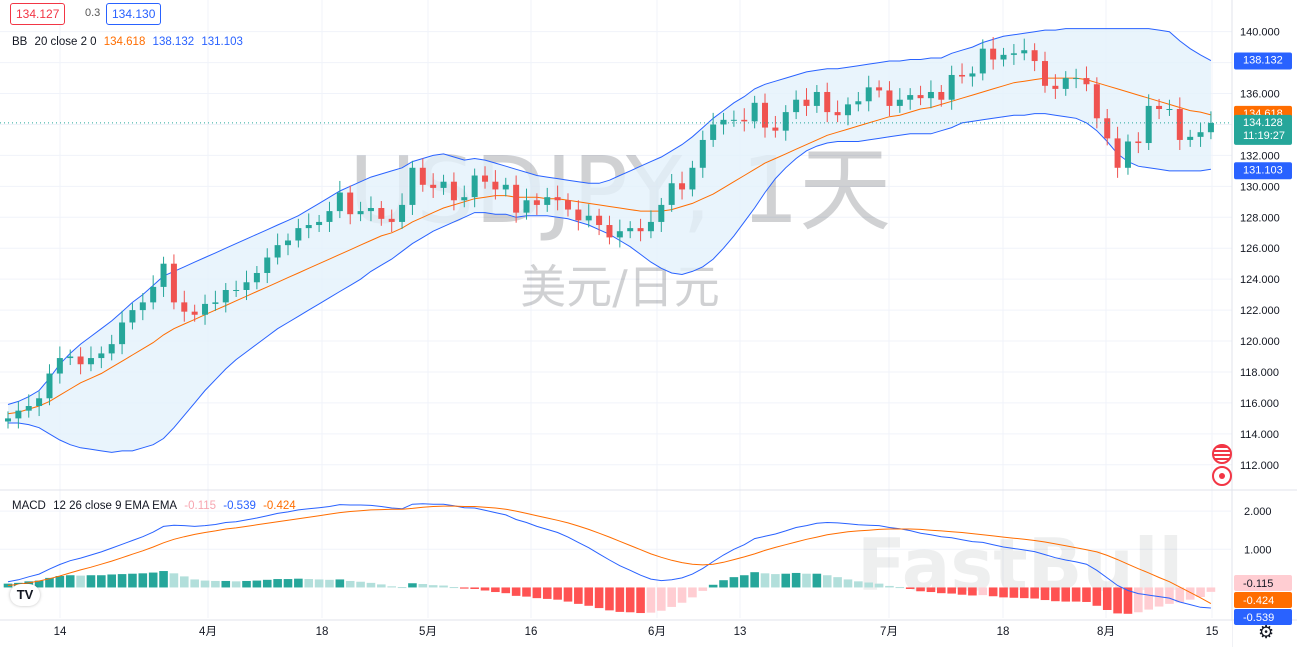 The image size is (1297, 652). Describe the element at coordinates (20, 42) in the screenshot. I see `bb-legend-name: BB` at that location.